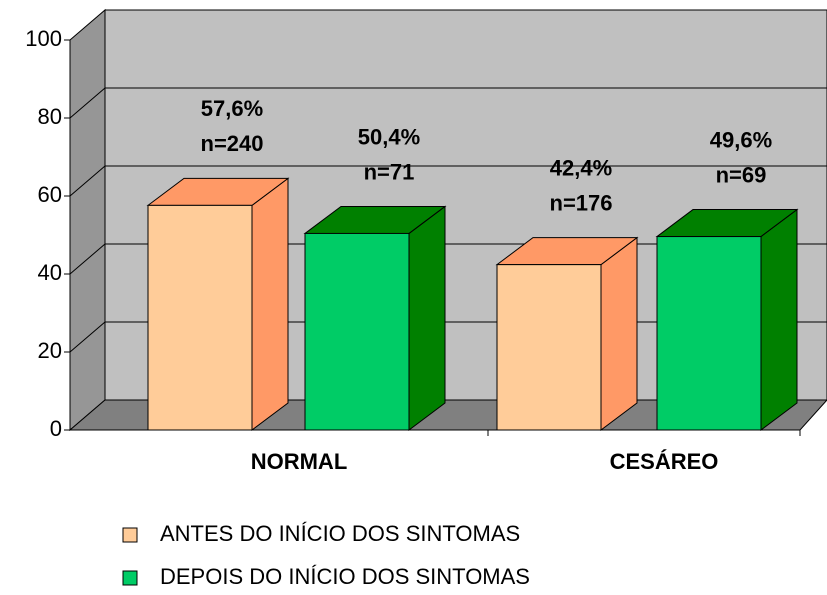  What do you see at coordinates (741, 139) in the screenshot?
I see `value-label: 49,6%` at bounding box center [741, 139].